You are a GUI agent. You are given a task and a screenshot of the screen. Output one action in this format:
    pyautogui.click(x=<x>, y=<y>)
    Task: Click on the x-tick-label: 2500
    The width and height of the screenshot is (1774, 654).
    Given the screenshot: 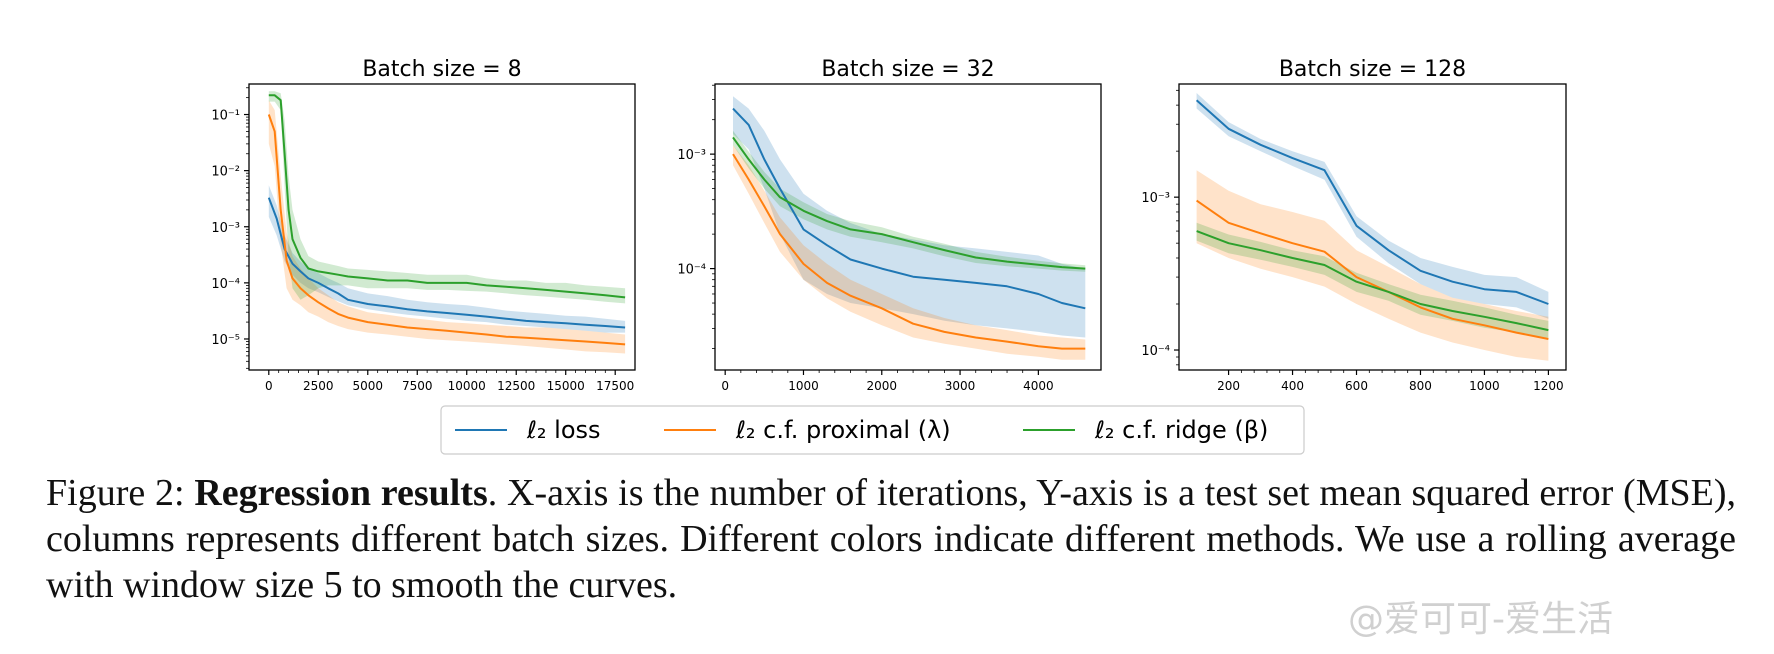 What is the action you would take?
    pyautogui.click(x=318, y=386)
    